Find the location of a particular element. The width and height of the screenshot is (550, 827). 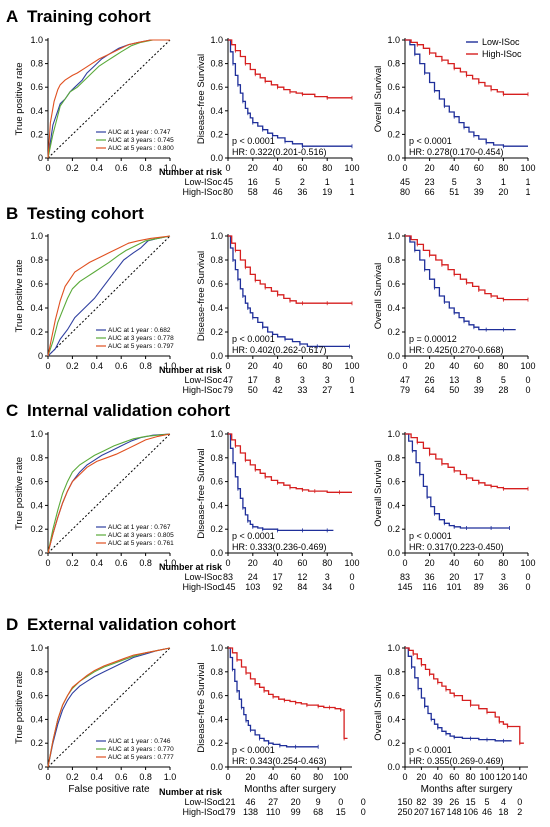

panel-letter: D is located at coordinates (12, 624).